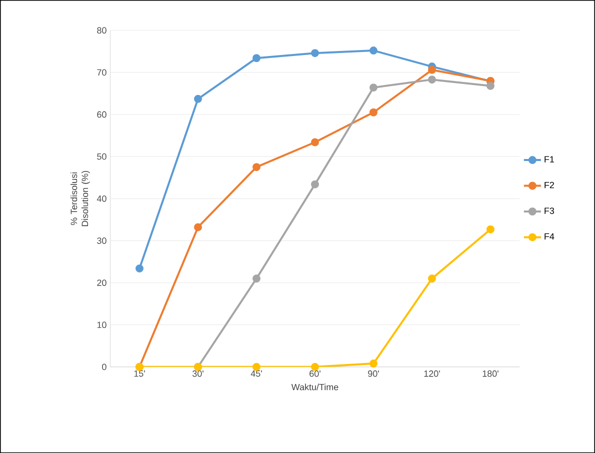  Describe the element at coordinates (80, 198) in the screenshot. I see `y-axis-title: % Terdisolusi Disolution (%)` at that location.